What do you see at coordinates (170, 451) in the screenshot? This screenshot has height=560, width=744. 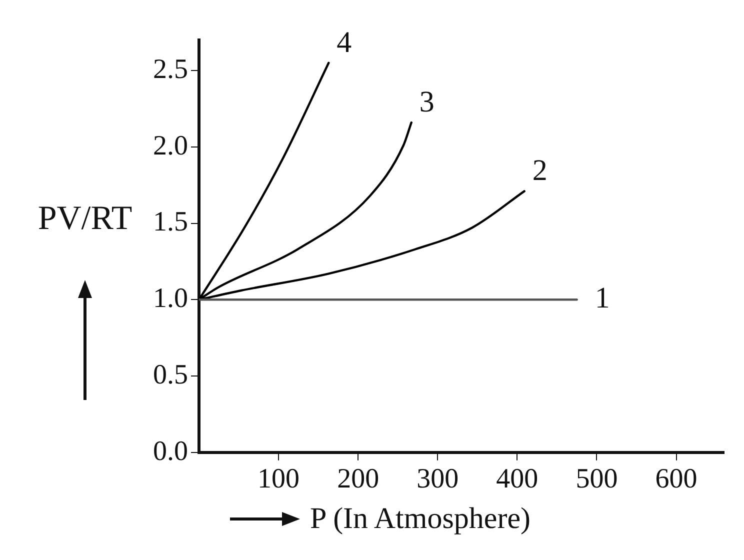 I see `y-tick-label: 0.0` at bounding box center [170, 451].